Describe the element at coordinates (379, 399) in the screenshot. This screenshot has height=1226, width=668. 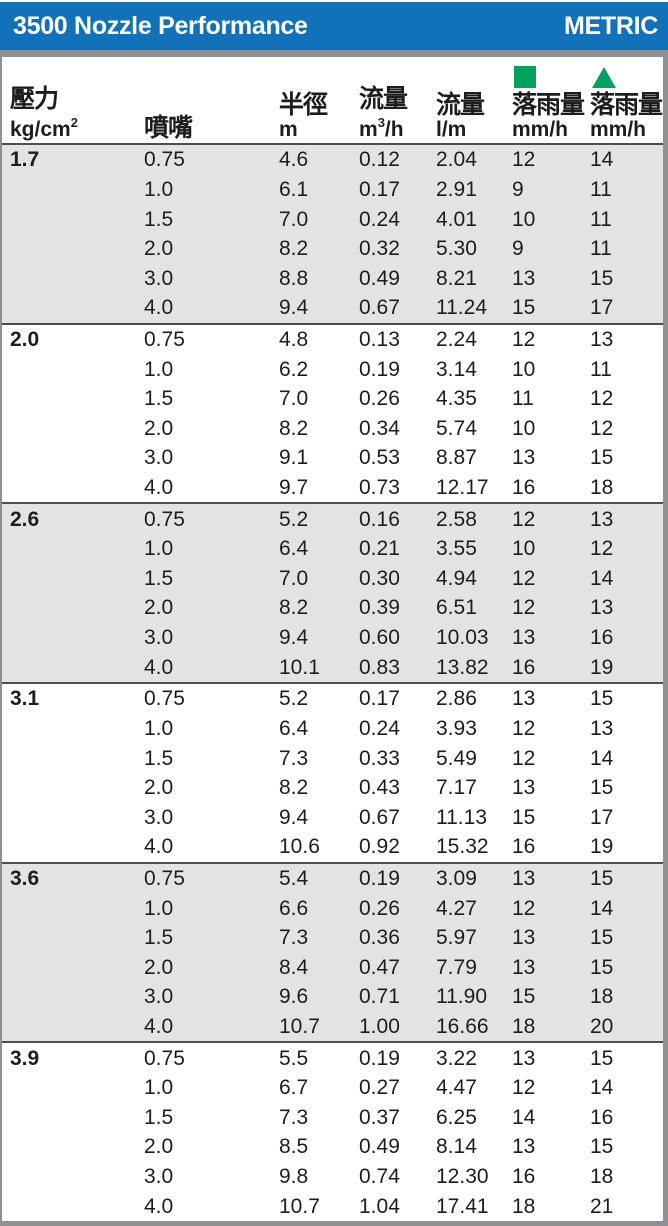
I see `cell-flow-m3h: 0.26` at that location.